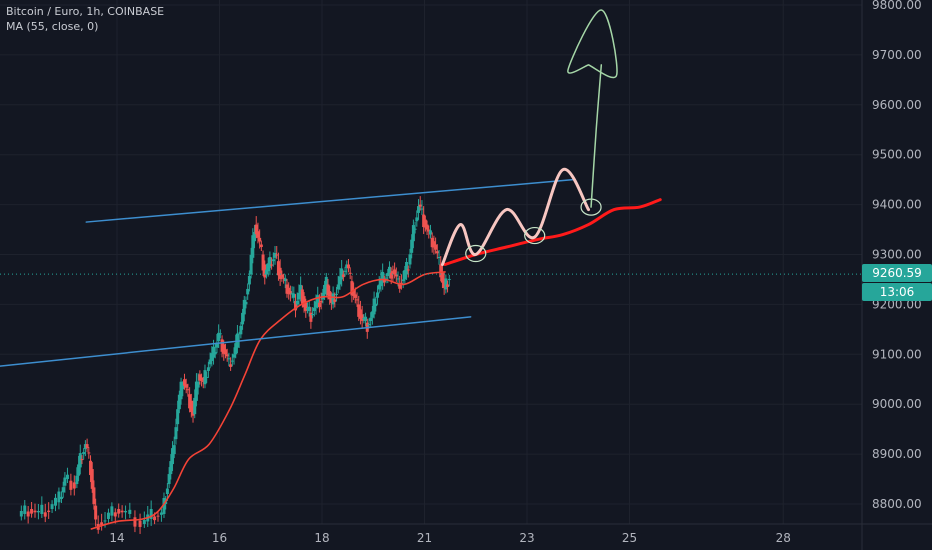 The height and width of the screenshot is (550, 932). What do you see at coordinates (897, 6) in the screenshot?
I see `y-tick-label: 9800.00` at bounding box center [897, 6].